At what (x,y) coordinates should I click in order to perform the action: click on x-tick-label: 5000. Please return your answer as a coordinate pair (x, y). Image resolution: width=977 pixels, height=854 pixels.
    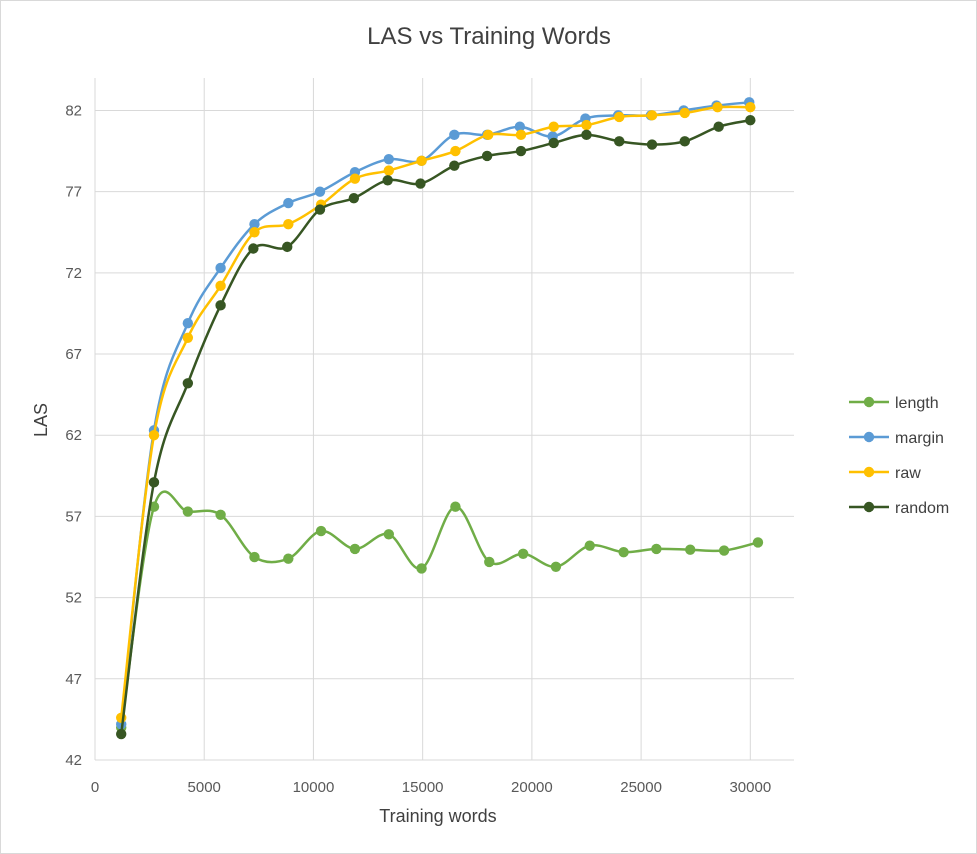
    Looking at the image, I should click on (204, 787).